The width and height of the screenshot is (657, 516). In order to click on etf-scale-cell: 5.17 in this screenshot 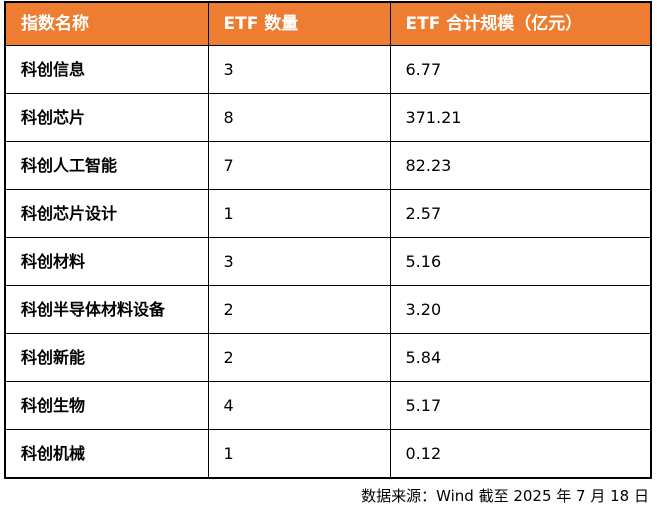, I will do `click(520, 405)`.